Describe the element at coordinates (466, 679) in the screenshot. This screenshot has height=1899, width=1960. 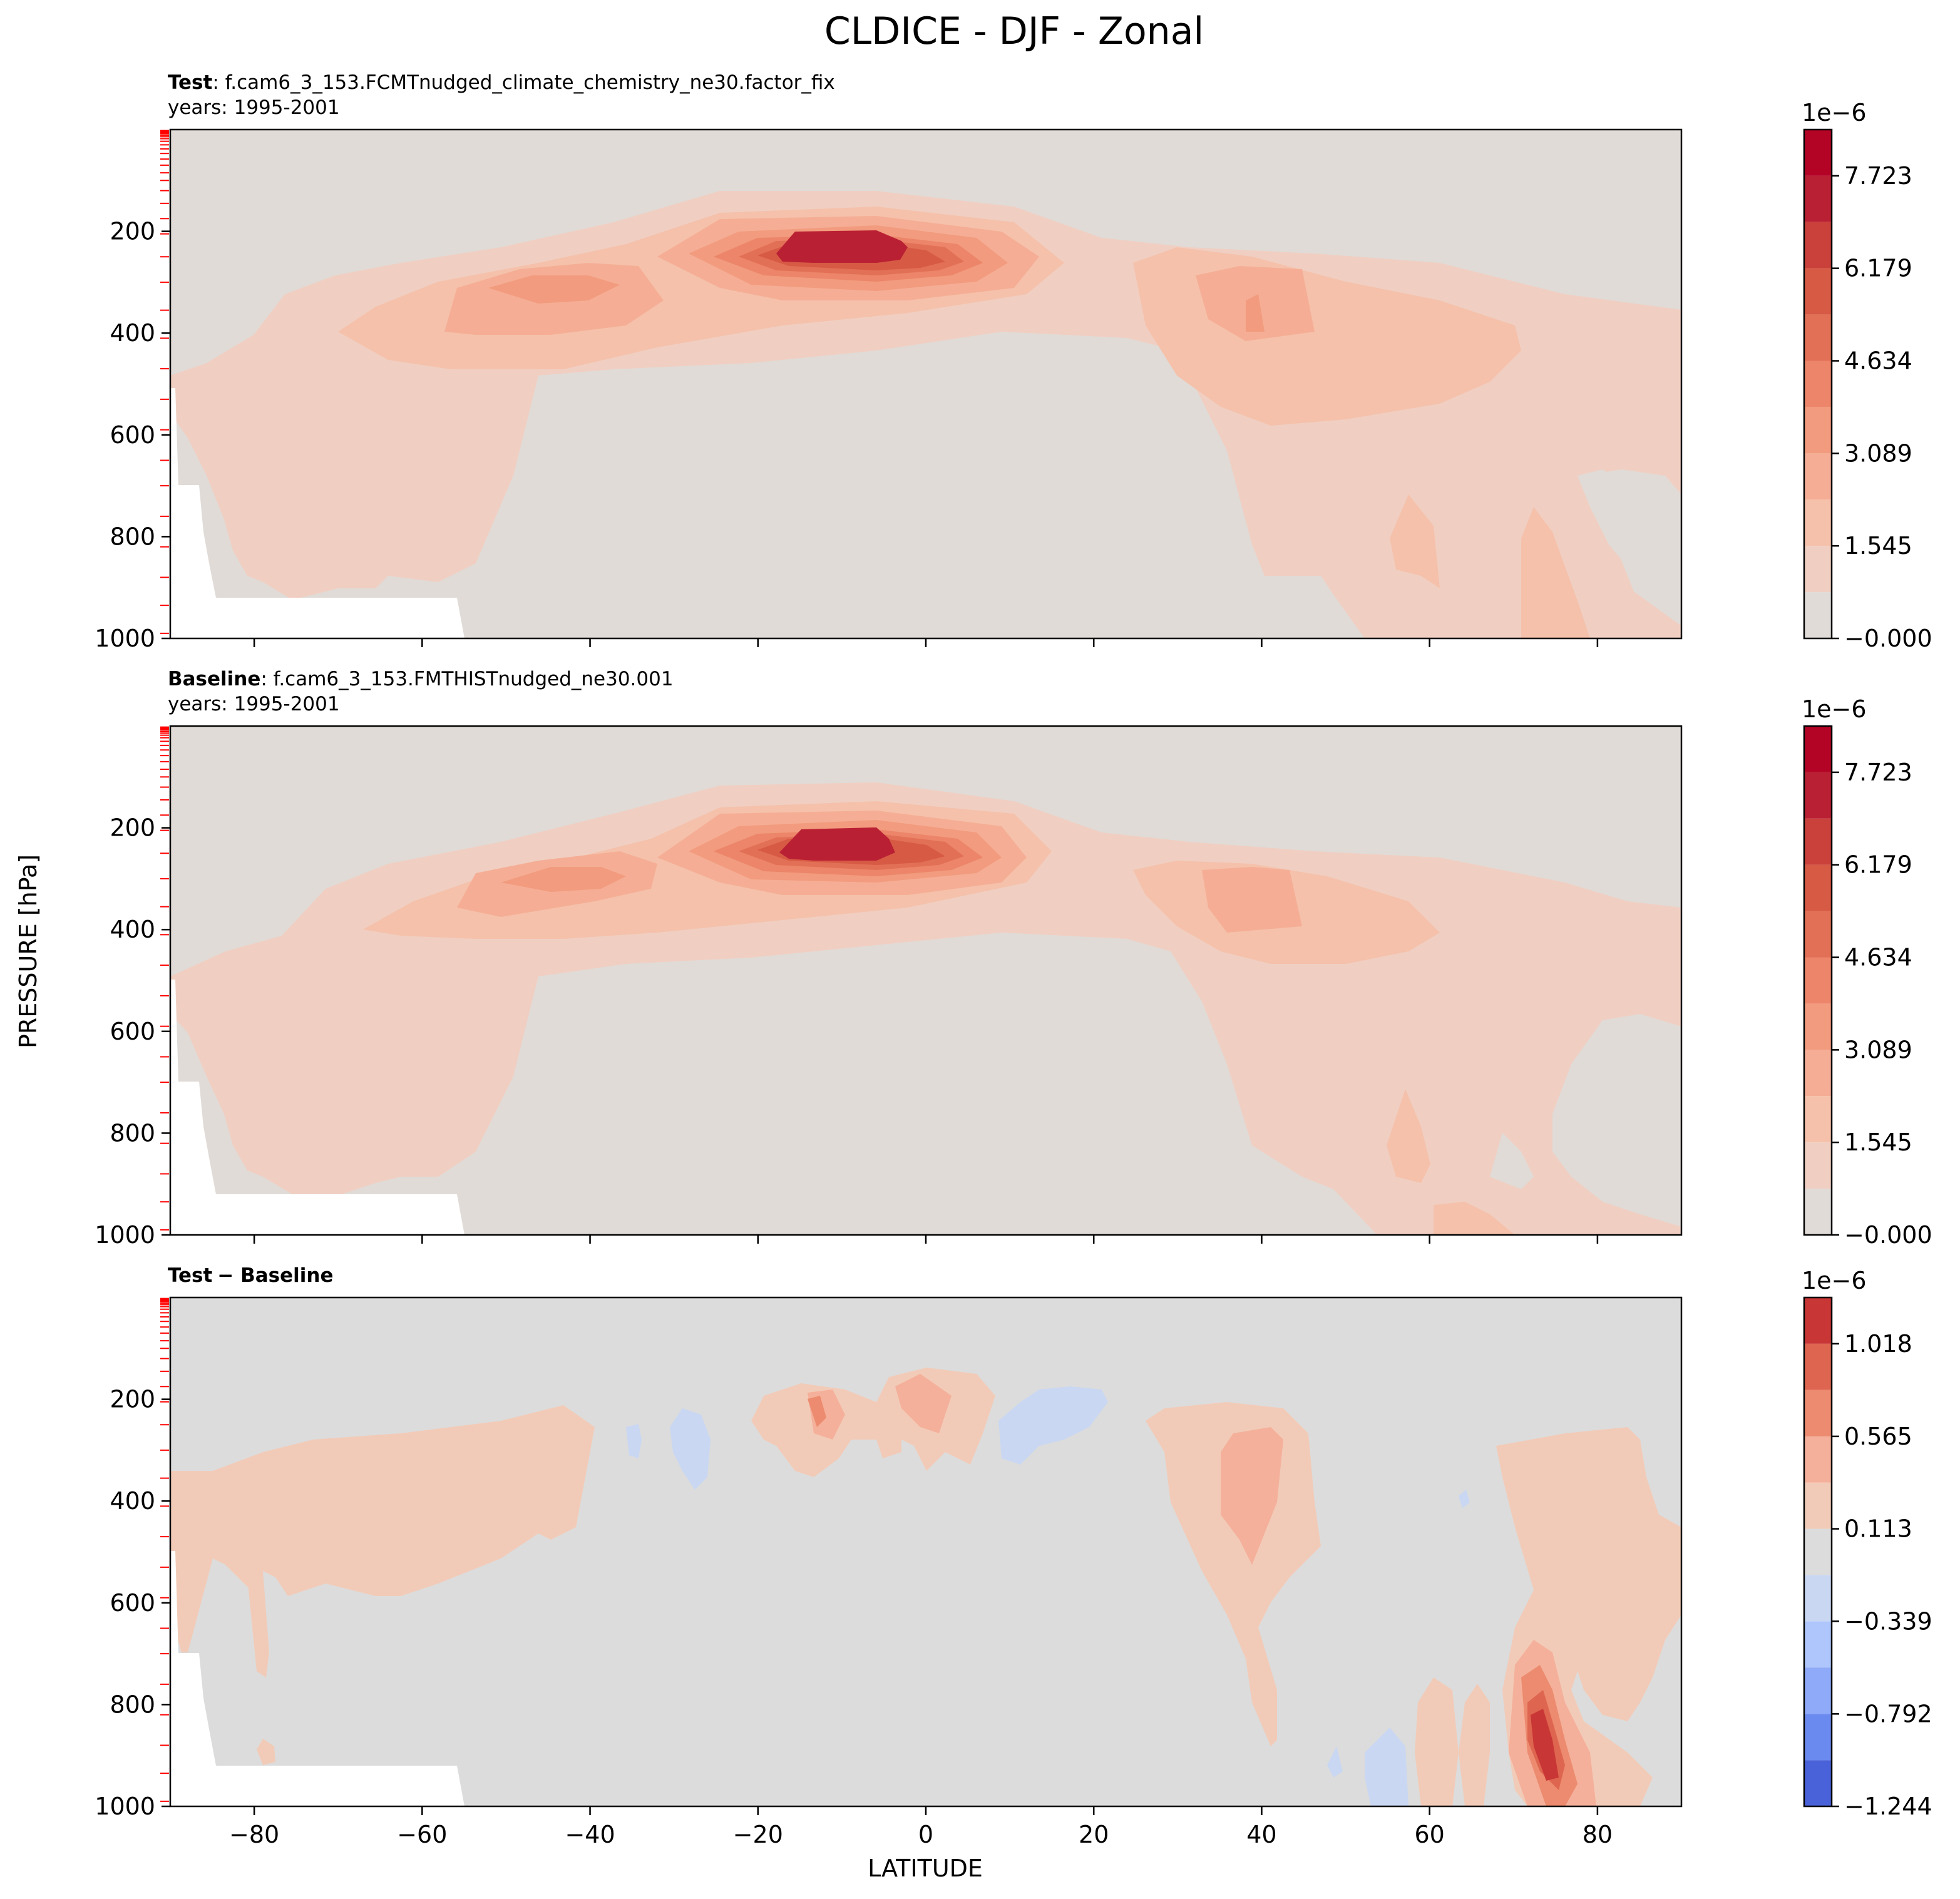
I see `panel-title-rest: : f.cam6_3_153.FMTHISTnudged_ne30.001` at that location.